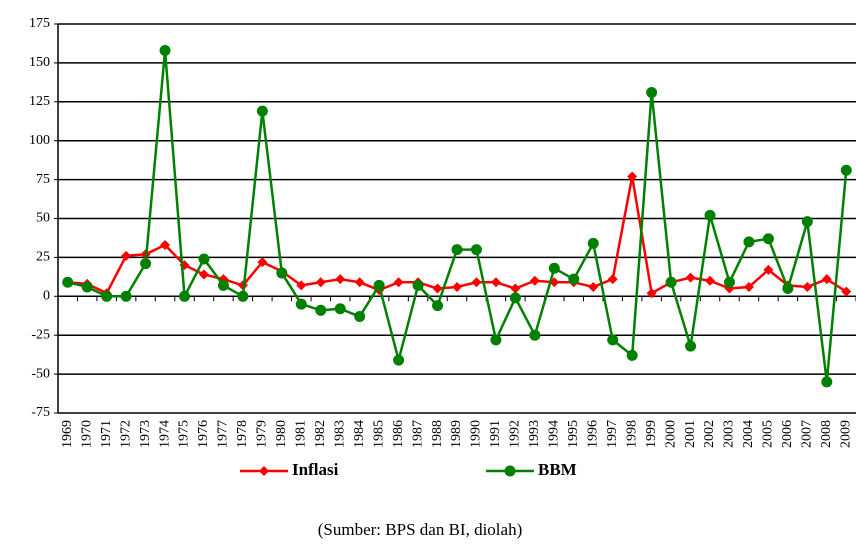  Describe the element at coordinates (39, 62) in the screenshot. I see `y-tick-label: 150` at that location.